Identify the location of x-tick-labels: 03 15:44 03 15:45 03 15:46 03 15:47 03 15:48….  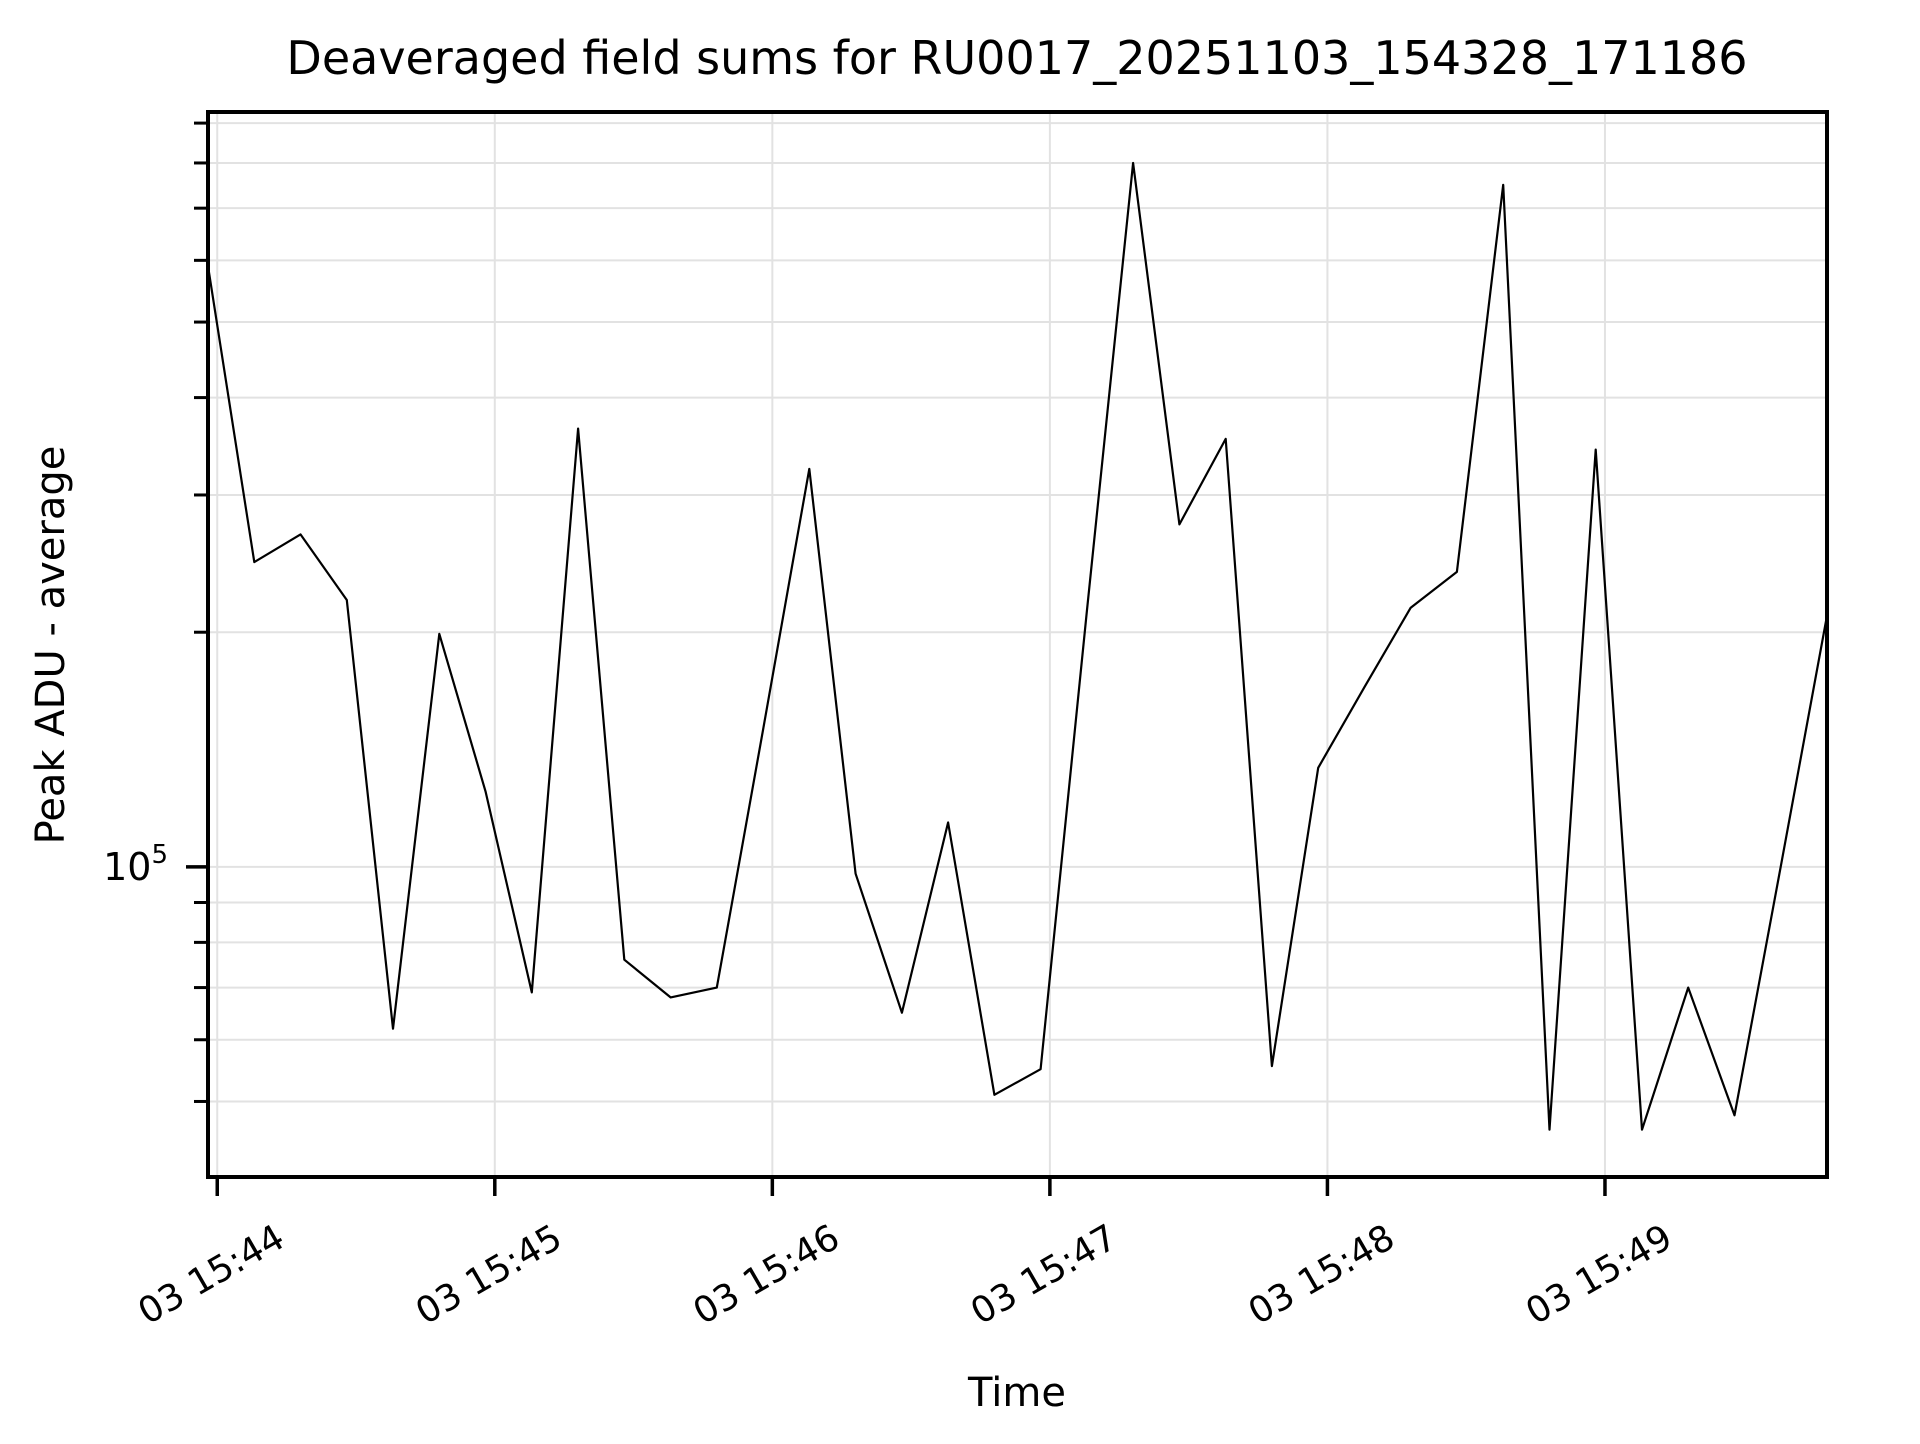
(906, 1275).